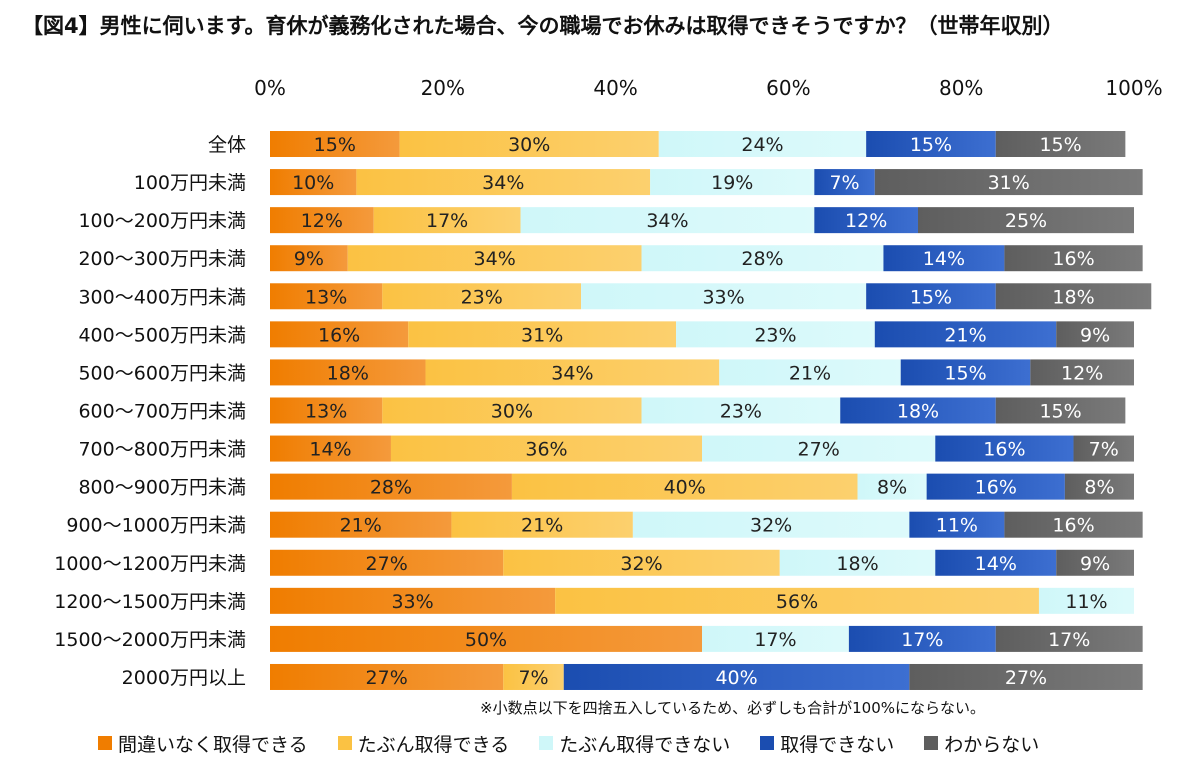 Image resolution: width=1200 pixels, height=773 pixels. I want to click on legend-label: 間違いなく取得できる, so click(213, 744).